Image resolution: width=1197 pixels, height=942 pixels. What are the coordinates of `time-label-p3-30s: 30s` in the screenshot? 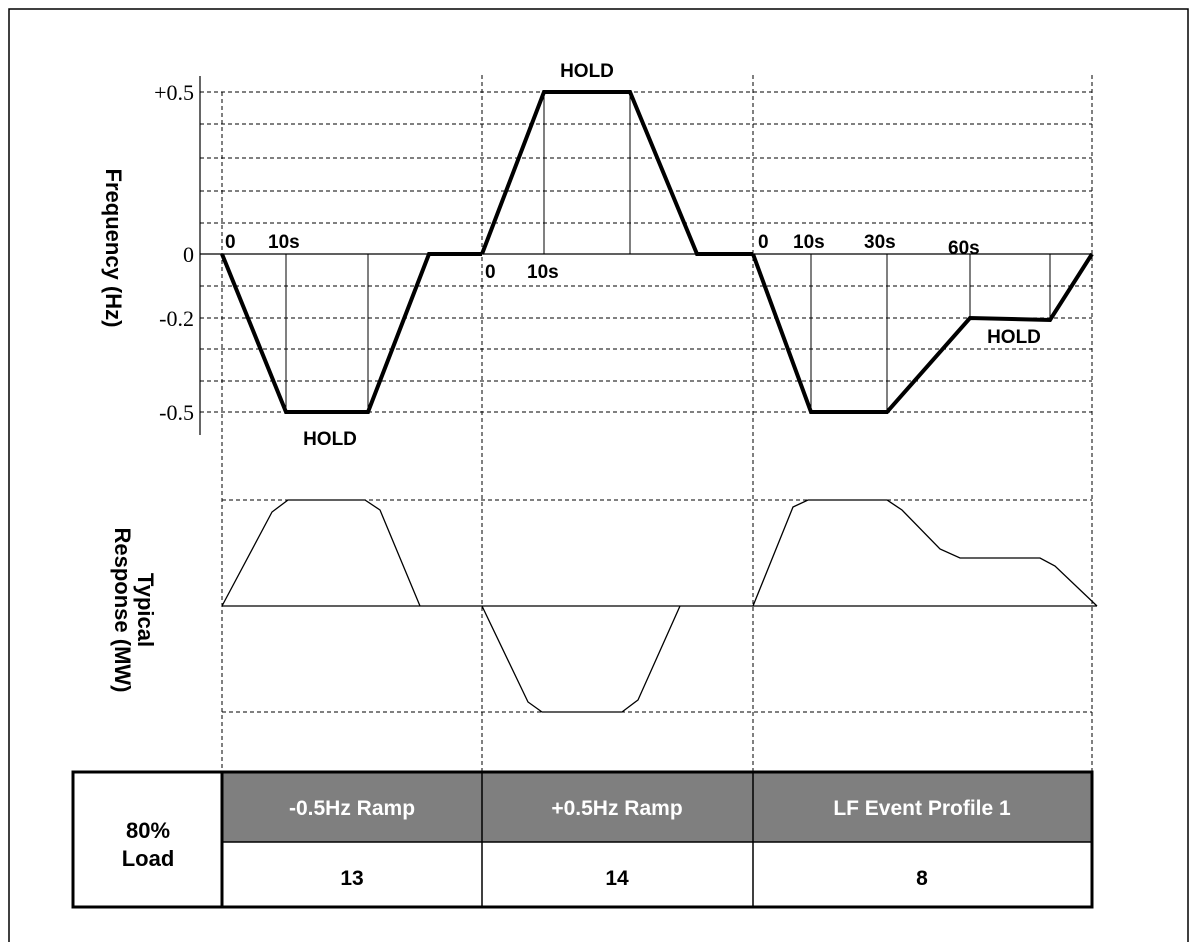 It's located at (880, 242).